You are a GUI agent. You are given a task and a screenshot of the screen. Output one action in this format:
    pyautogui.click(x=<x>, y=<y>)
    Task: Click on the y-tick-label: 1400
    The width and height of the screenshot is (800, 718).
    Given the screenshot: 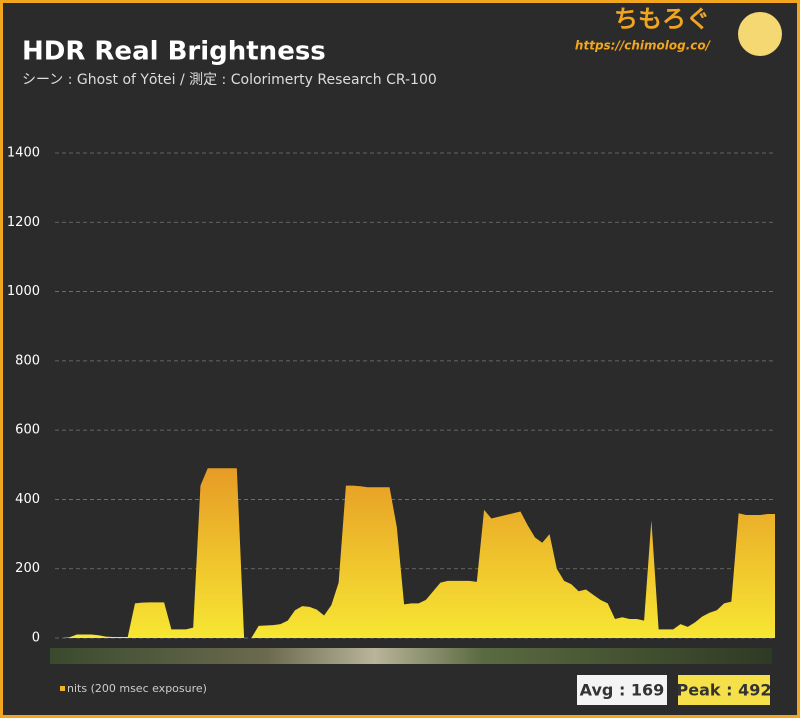 What is the action you would take?
    pyautogui.click(x=23, y=153)
    